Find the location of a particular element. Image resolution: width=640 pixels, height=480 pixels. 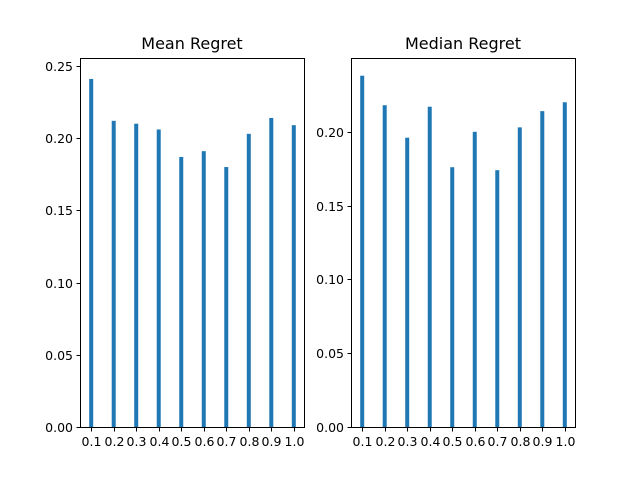

median-regret-xtick-label: 0.1 is located at coordinates (363, 441).